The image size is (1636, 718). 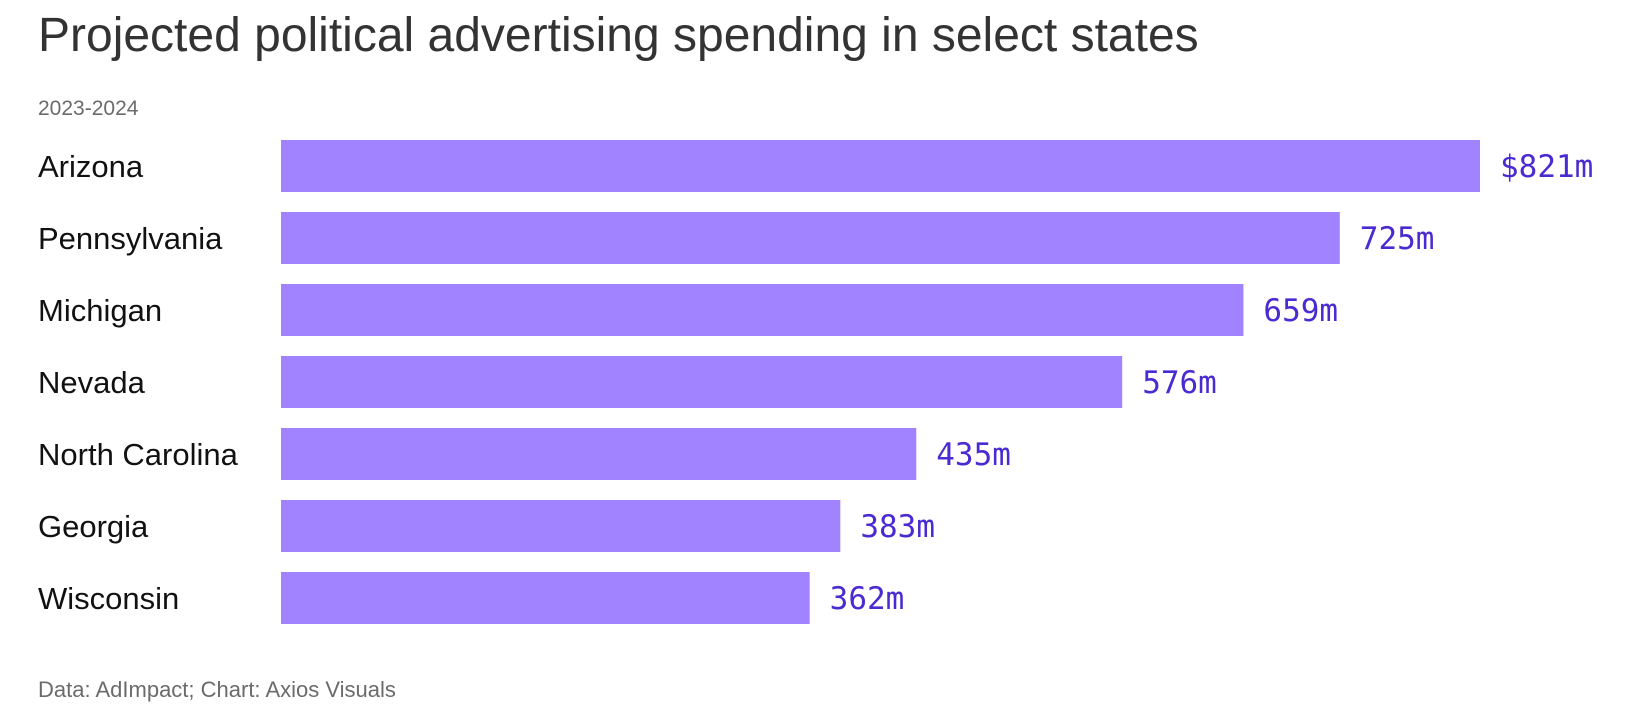 I want to click on chart-subtitle: 2023-2024, so click(x=88, y=108).